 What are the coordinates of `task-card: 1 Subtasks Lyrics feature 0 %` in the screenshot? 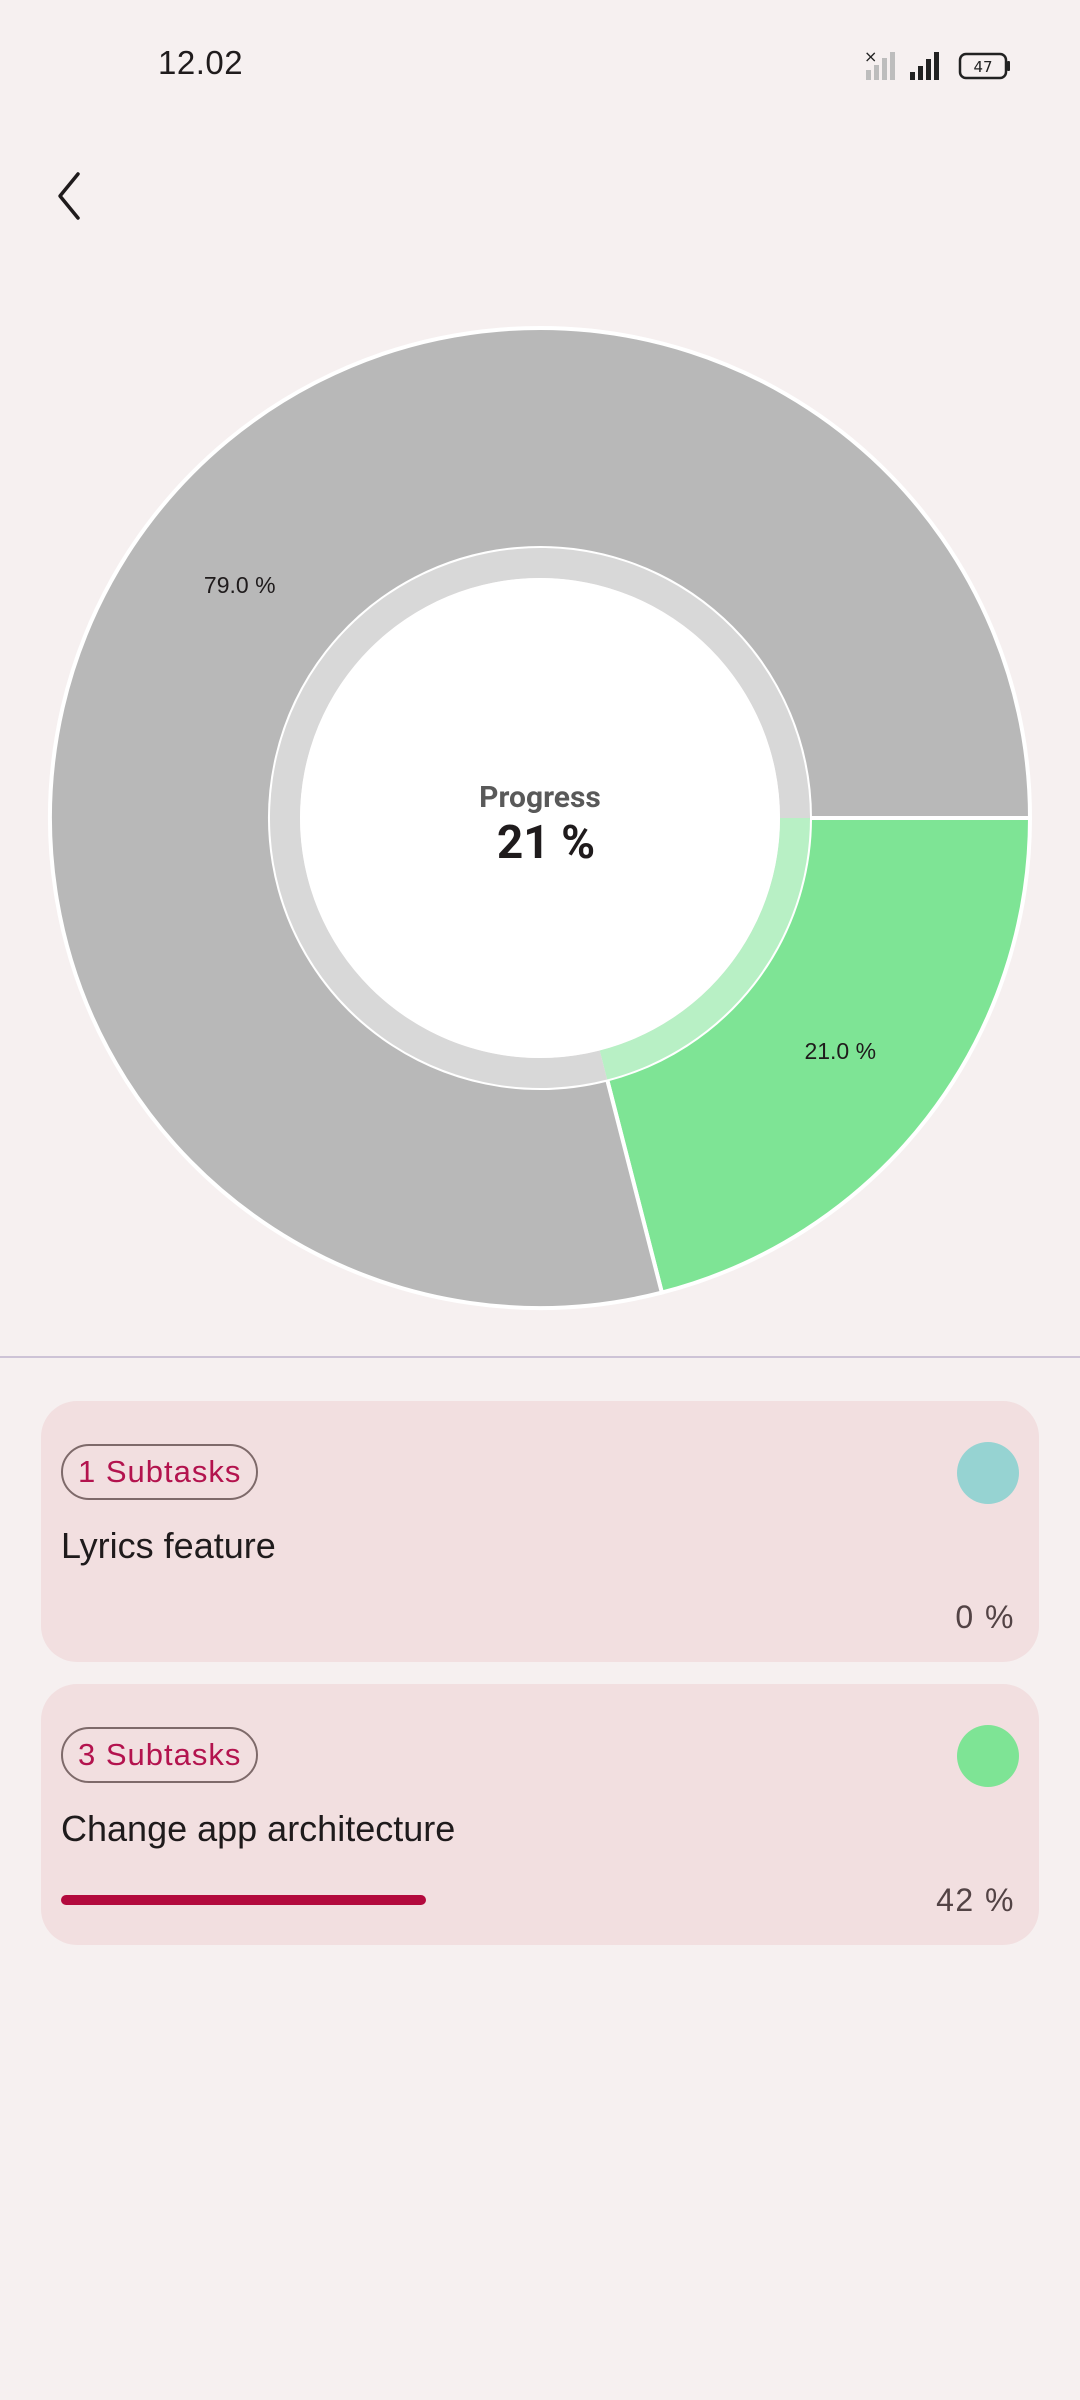 It's located at (540, 1531).